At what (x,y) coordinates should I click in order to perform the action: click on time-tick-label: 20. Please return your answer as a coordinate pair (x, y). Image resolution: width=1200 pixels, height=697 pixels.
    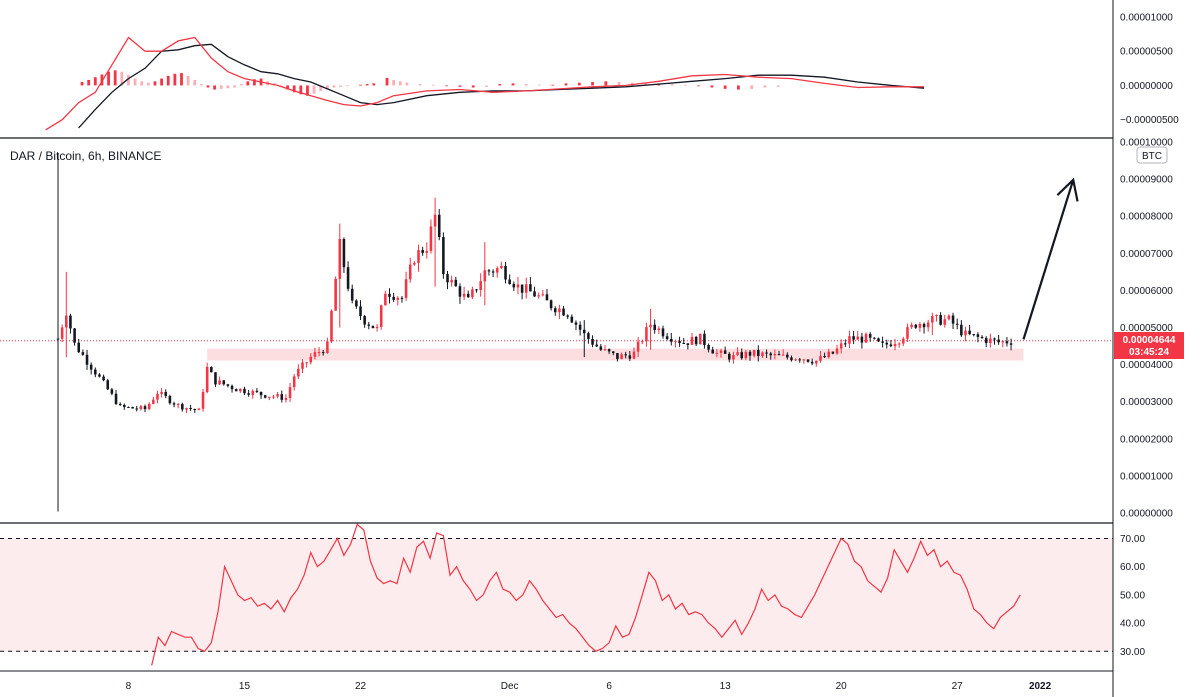
    Looking at the image, I should click on (842, 686).